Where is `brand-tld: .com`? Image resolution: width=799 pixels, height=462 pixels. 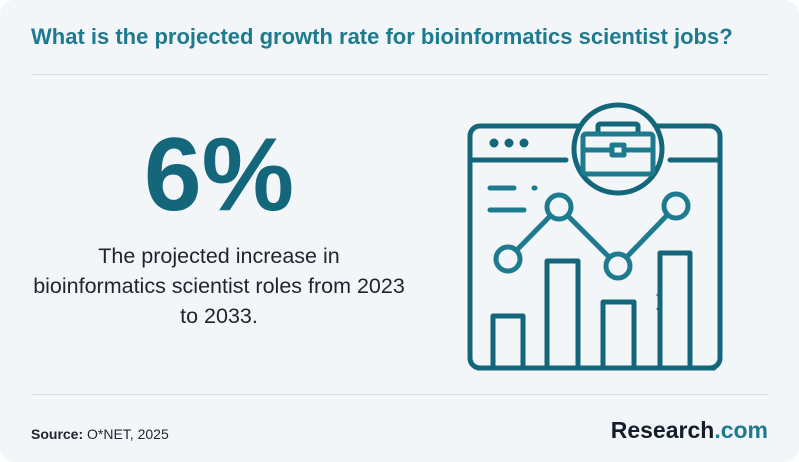 brand-tld: .com is located at coordinates (741, 430).